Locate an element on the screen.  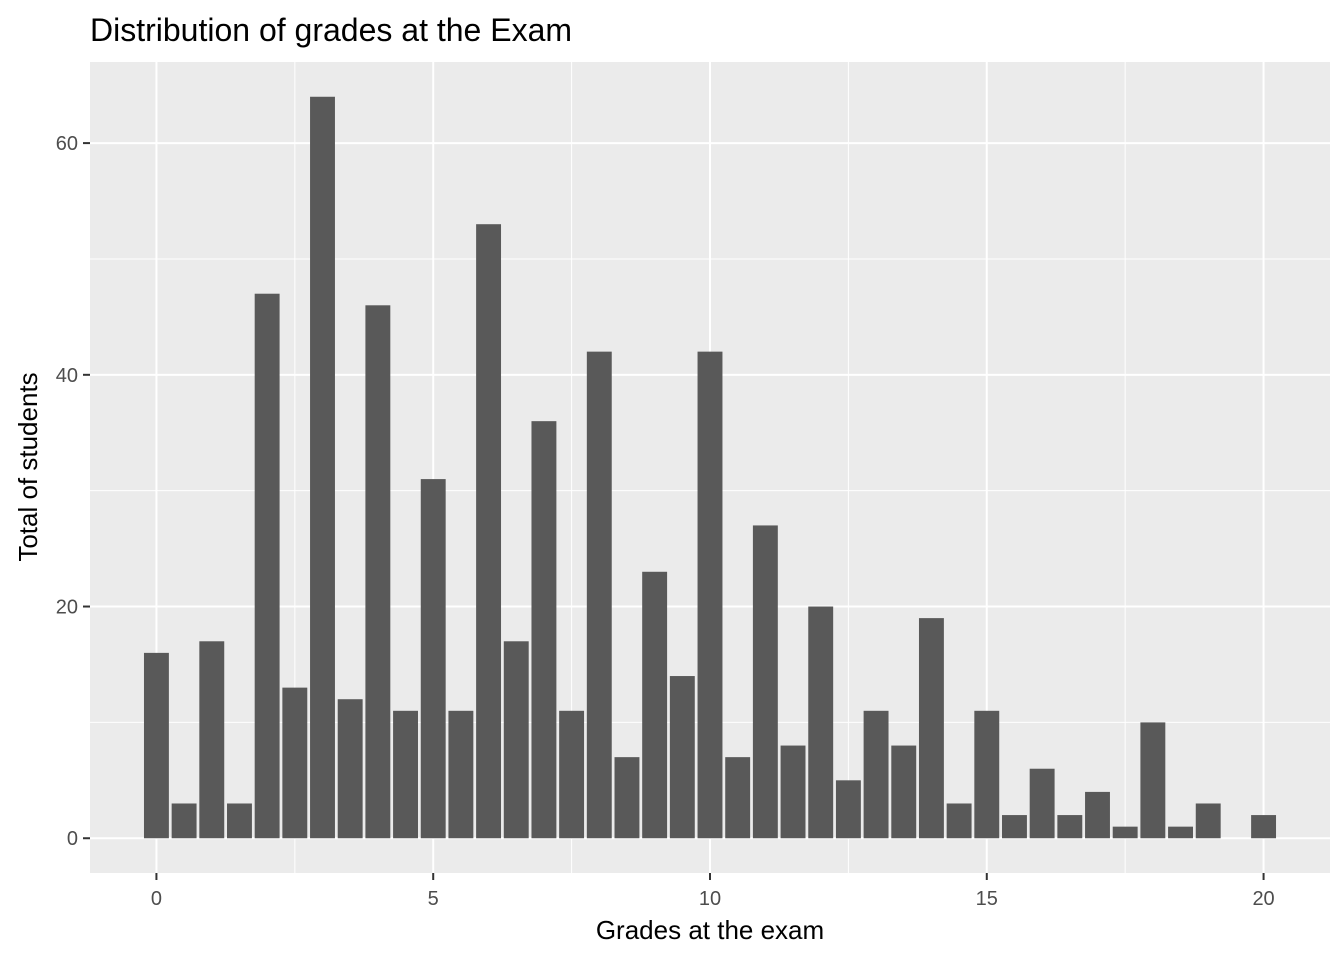
x-axis-ticks: 0 5 10 15 20 is located at coordinates (713, 891).